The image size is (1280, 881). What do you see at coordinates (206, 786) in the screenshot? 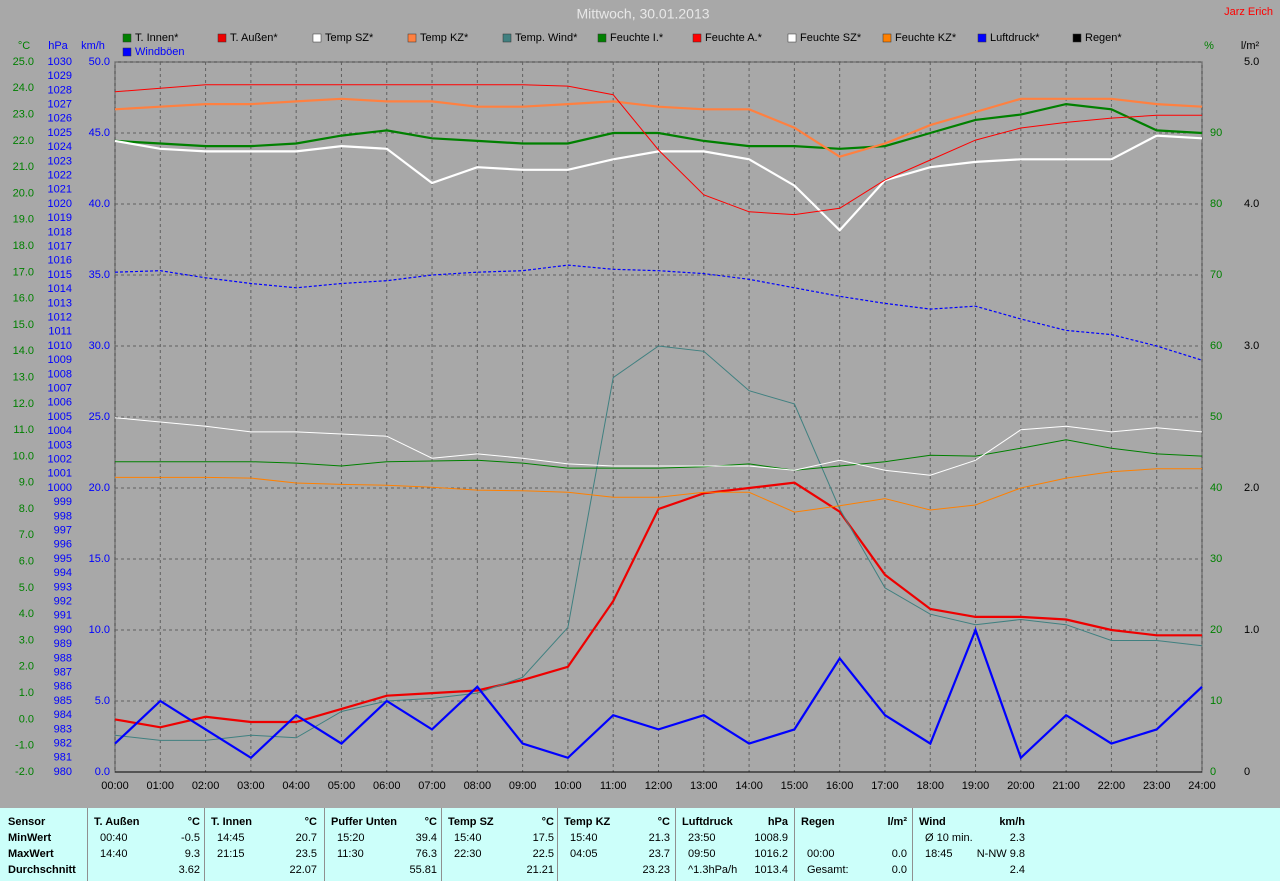
I see `x-tick-label: 02:00` at bounding box center [206, 786].